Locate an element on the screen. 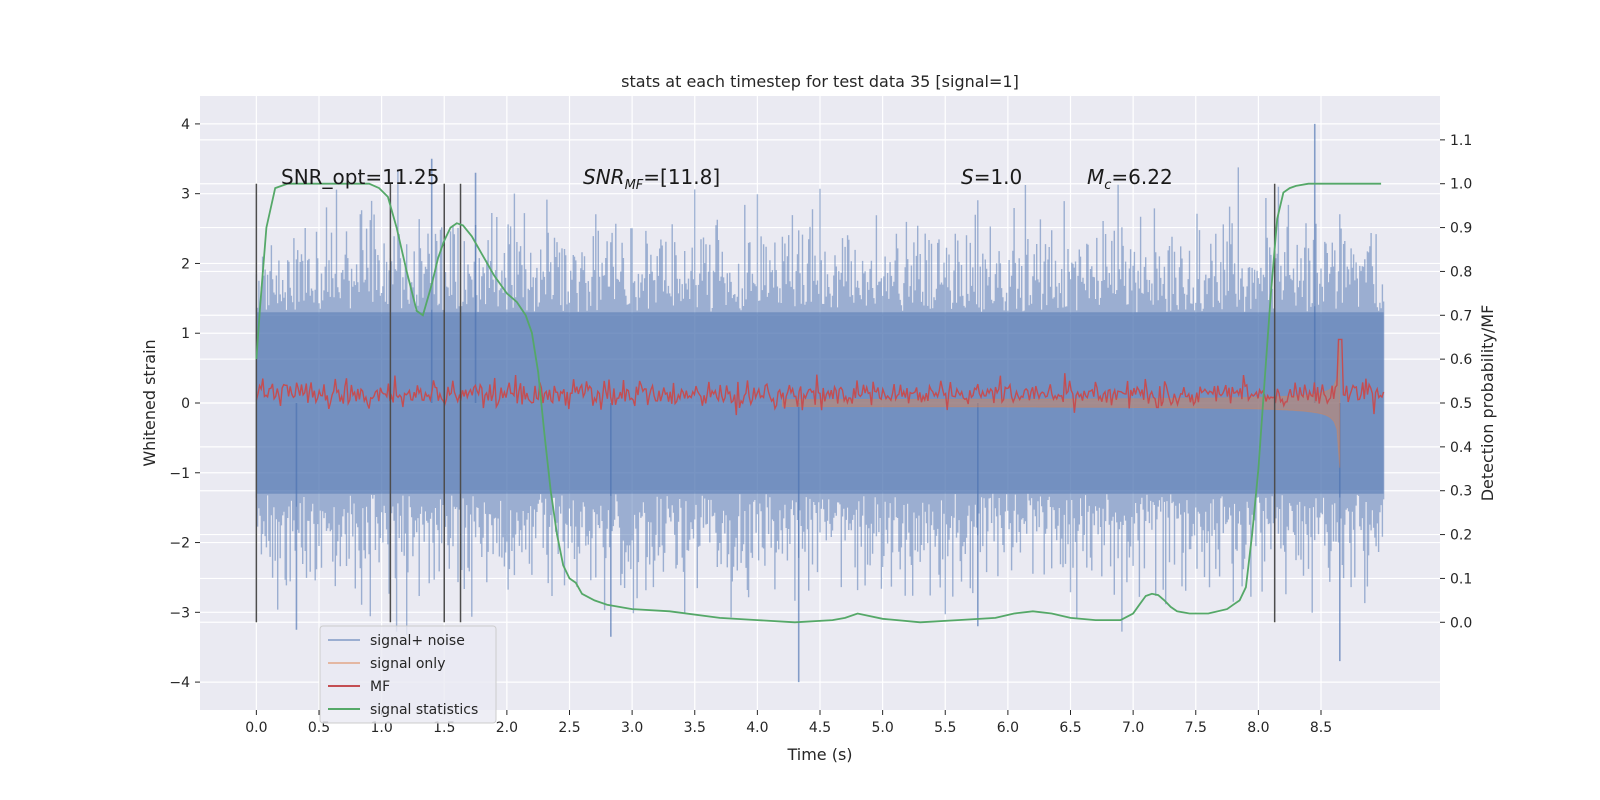 This screenshot has width=1600, height=800. y2-tick-label: 0.8 is located at coordinates (1461, 272).